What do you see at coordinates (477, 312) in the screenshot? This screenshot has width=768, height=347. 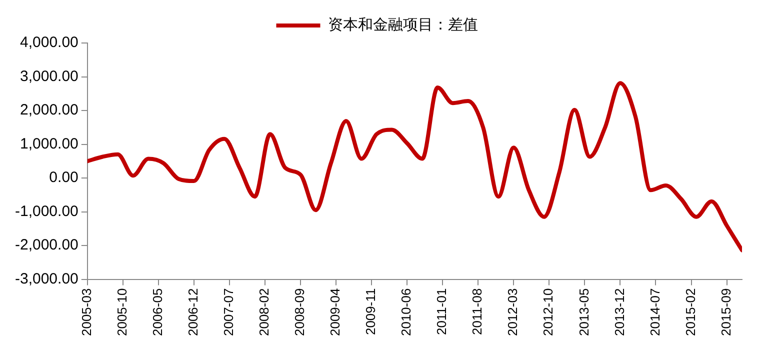 I see `x-tick-label: 2011-08` at bounding box center [477, 312].